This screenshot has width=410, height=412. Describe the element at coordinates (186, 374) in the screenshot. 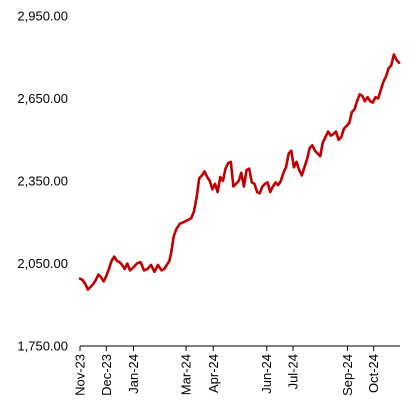

I see `x-tick-label: Mar-24` at that location.